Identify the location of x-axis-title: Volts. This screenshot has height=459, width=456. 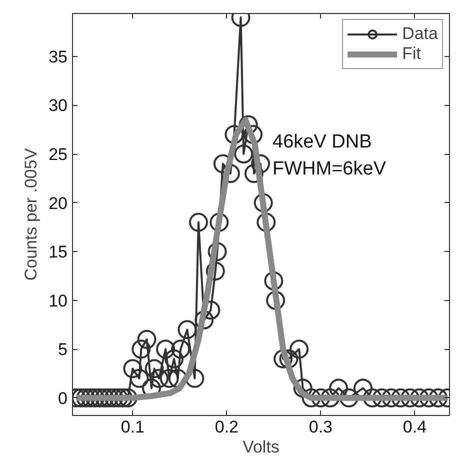
(261, 447).